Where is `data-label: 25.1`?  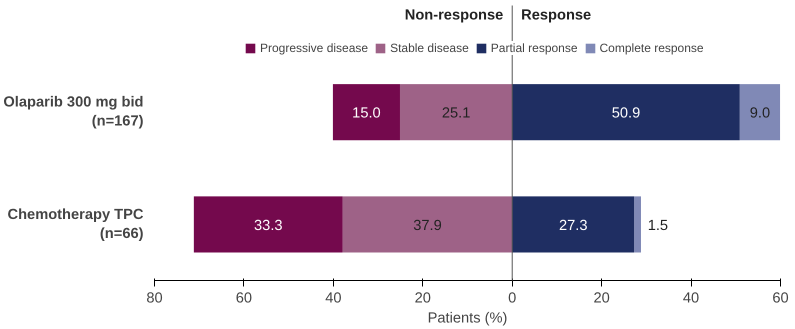 data-label: 25.1 is located at coordinates (456, 114).